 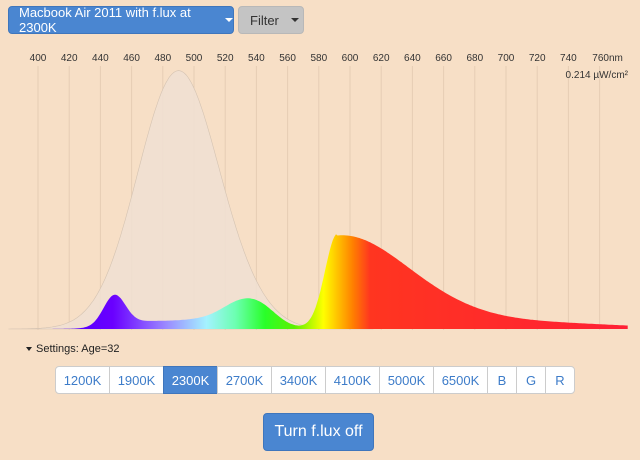 What do you see at coordinates (190, 380) in the screenshot?
I see `temperature-button-2300k: 2300K` at bounding box center [190, 380].